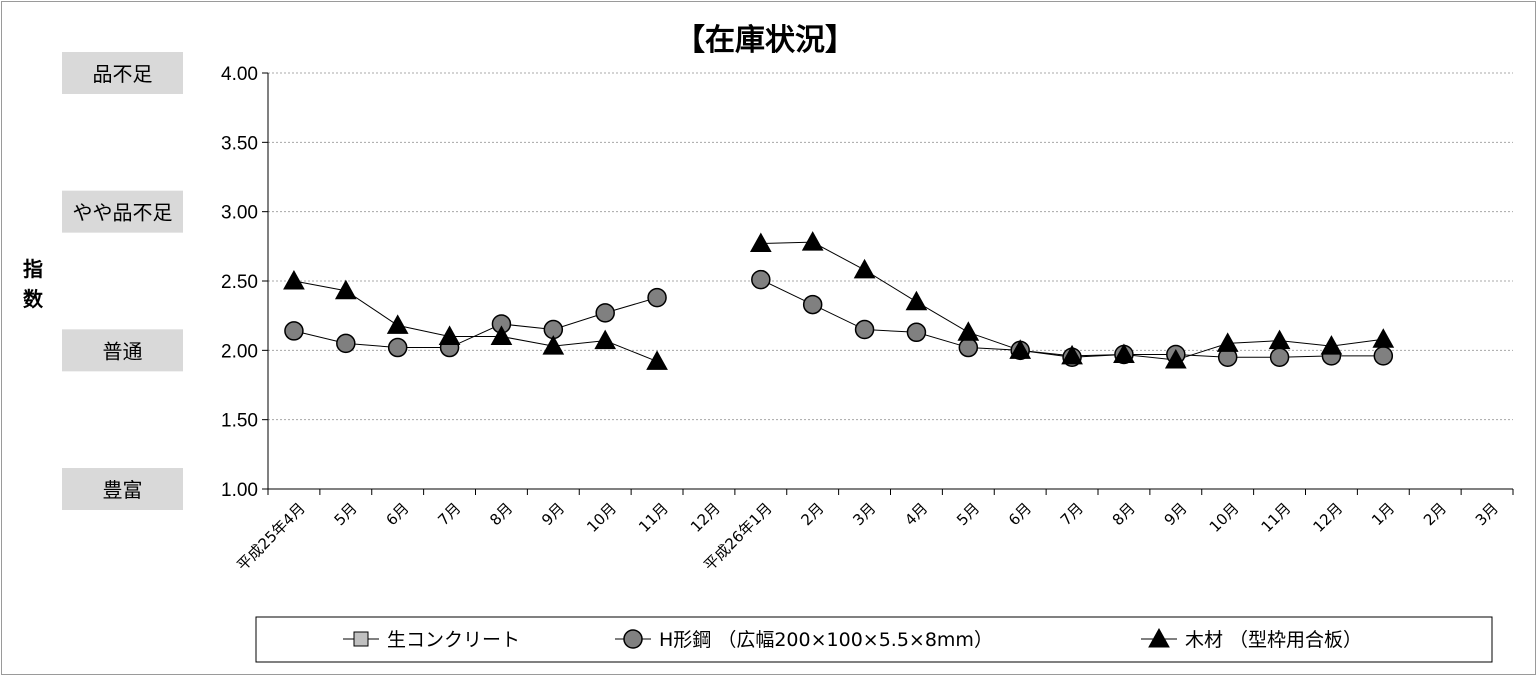  I want to click on x-tick-label: 4月, so click(916, 514).